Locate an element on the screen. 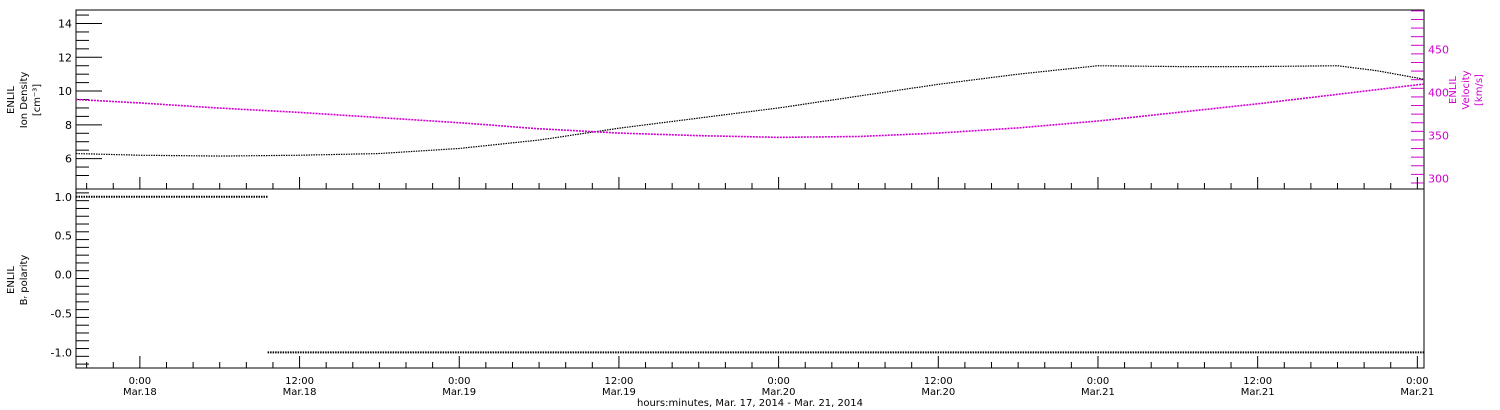  bottom-left-tick-label: 0.5 is located at coordinates (64, 236).